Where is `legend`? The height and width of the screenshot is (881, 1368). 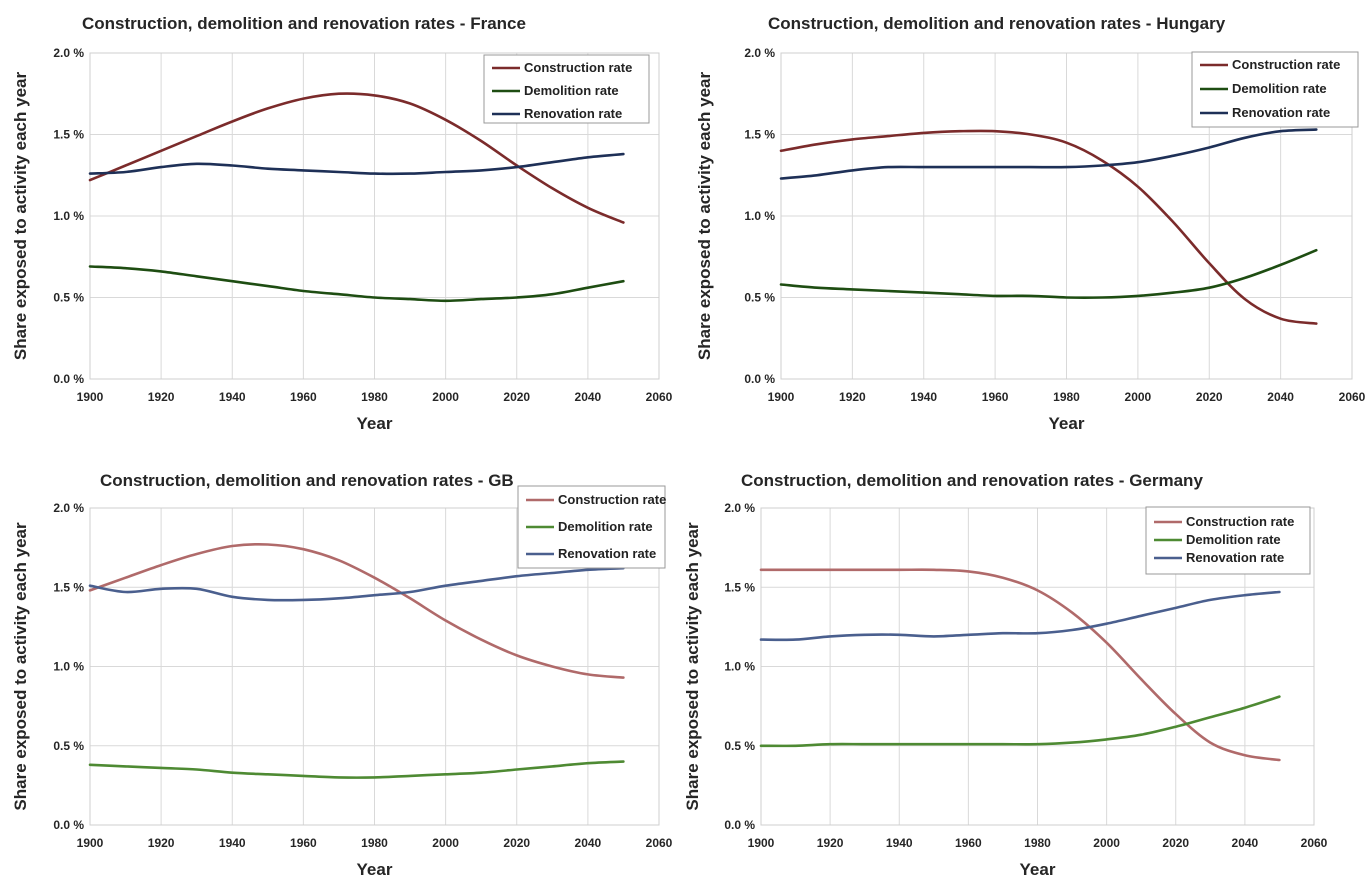
legend is located at coordinates (566, 89).